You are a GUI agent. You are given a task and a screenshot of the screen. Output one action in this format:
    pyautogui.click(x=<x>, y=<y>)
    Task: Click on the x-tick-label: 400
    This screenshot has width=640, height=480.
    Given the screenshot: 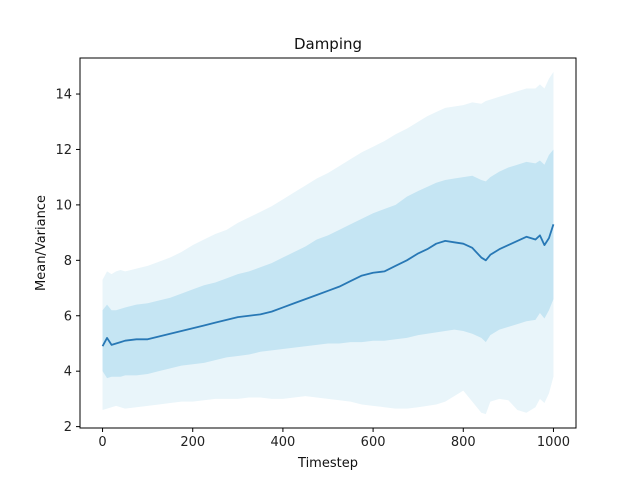 What is the action you would take?
    pyautogui.click(x=282, y=442)
    